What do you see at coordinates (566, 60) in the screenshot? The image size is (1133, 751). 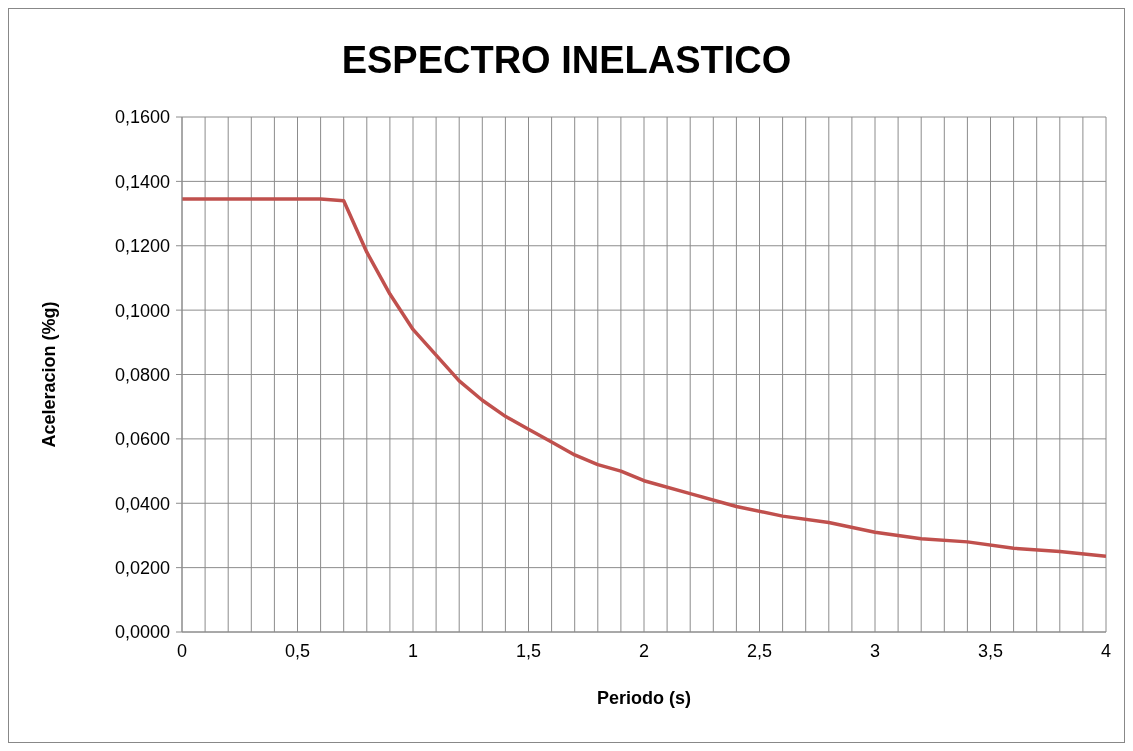 I see `chart-title: ESPECTRO INELASTICO` at bounding box center [566, 60].